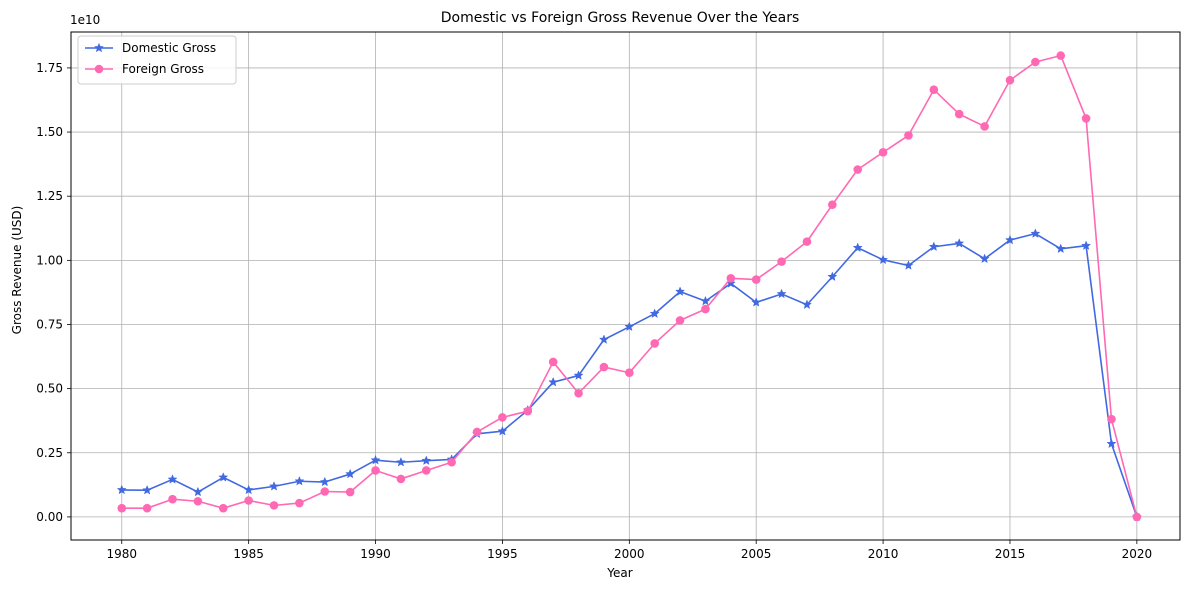 This screenshot has height=590, width=1190. Describe the element at coordinates (502, 554) in the screenshot. I see `x-tick-label: 1995` at that location.